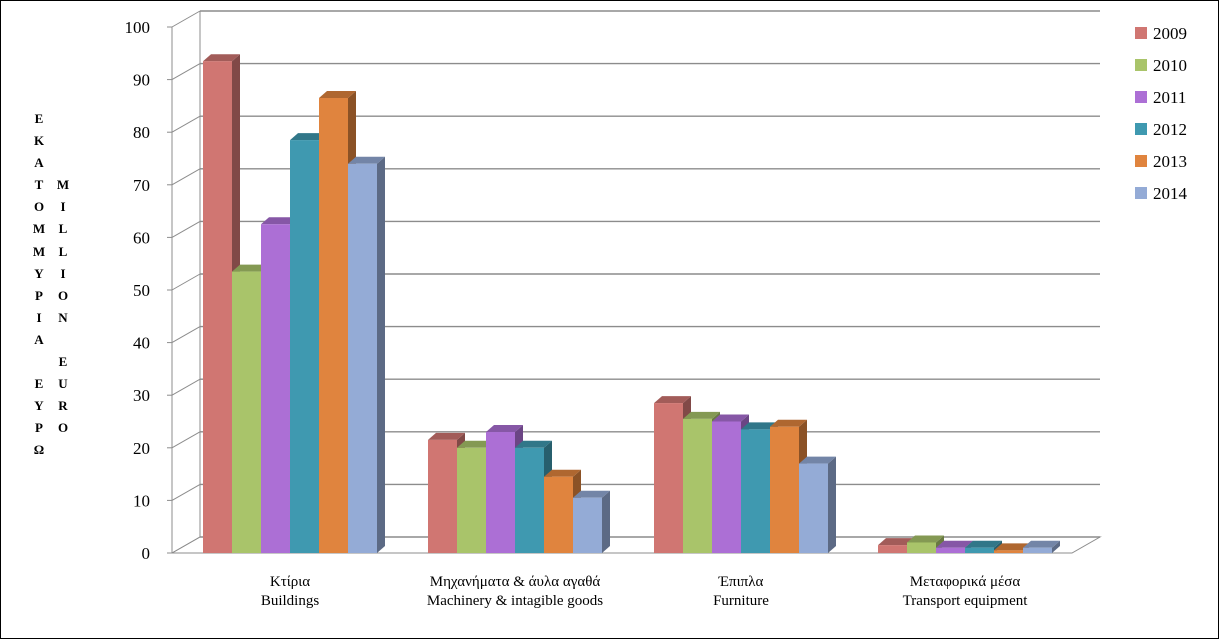  I want to click on legend-label: 2014, so click(1170, 193).